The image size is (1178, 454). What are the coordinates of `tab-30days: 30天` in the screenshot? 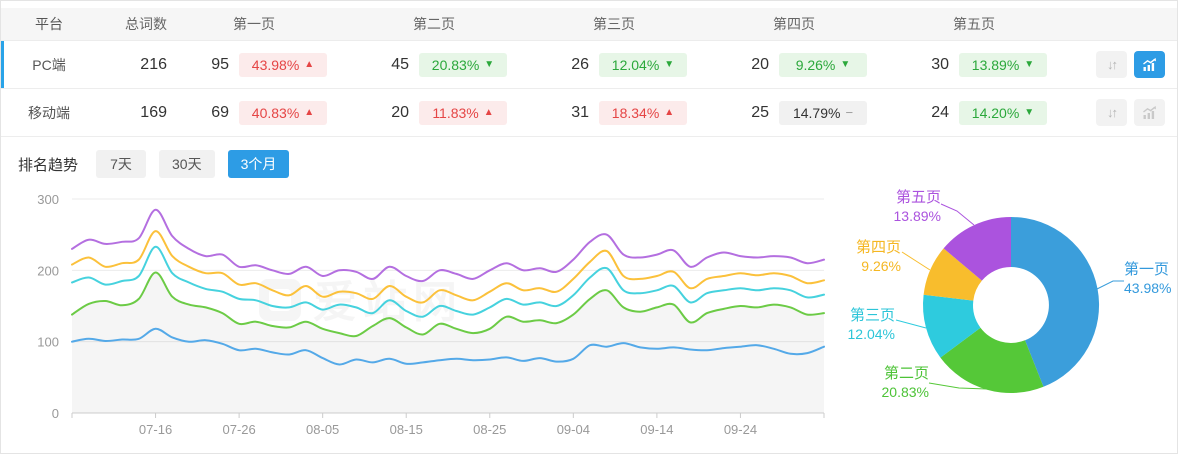 It's located at (187, 164).